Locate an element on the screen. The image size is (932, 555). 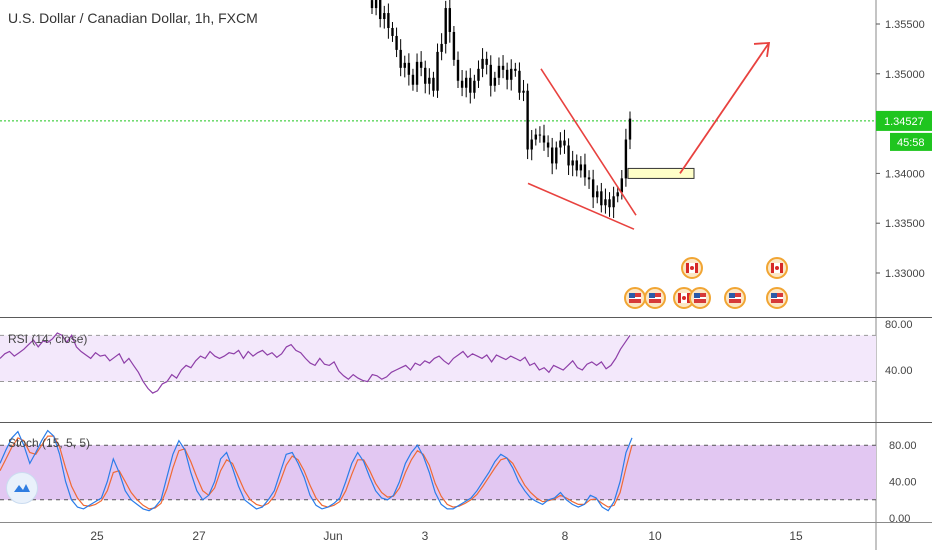
current-price-value: 1.34527 is located at coordinates (904, 122).